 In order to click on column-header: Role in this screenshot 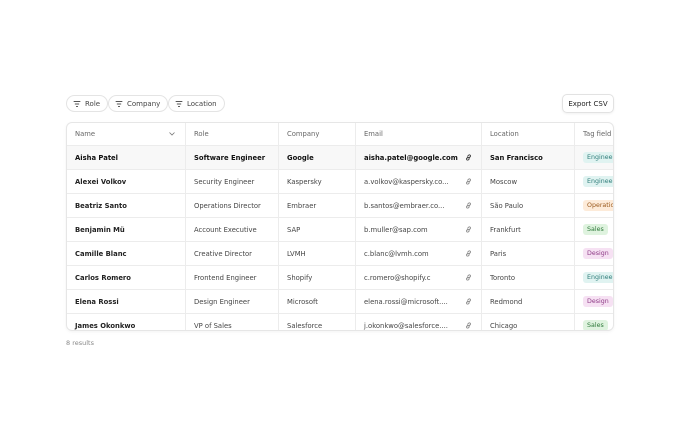, I will do `click(232, 134)`.